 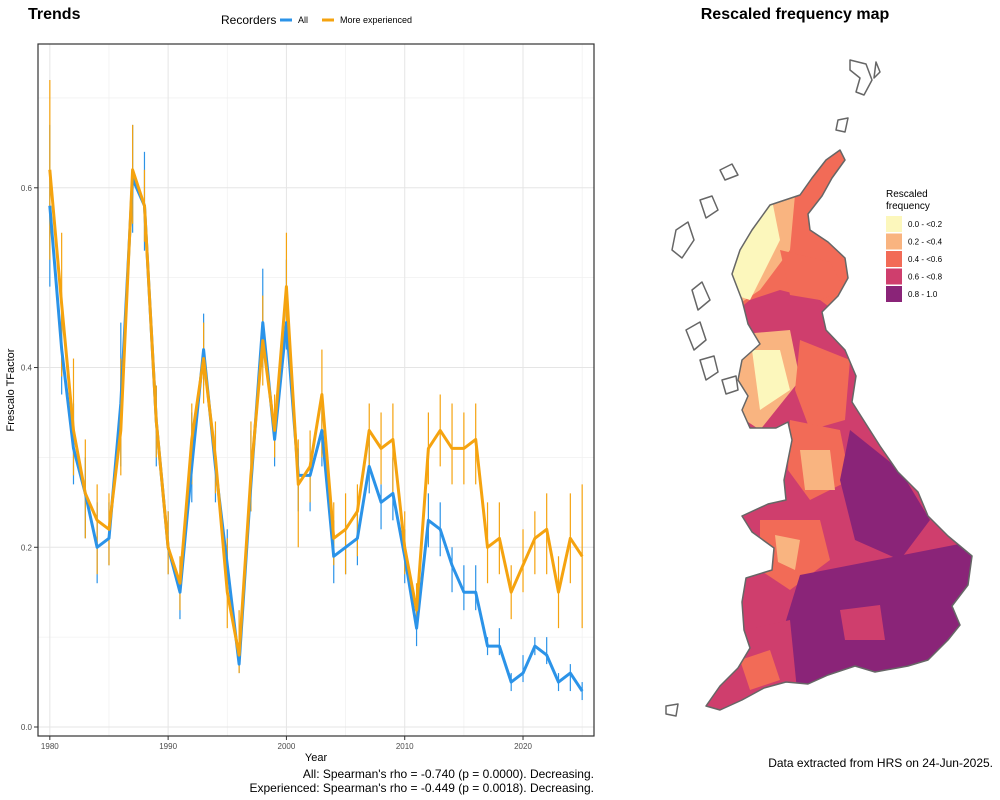 I want to click on trends-title: Trends, so click(x=54, y=14).